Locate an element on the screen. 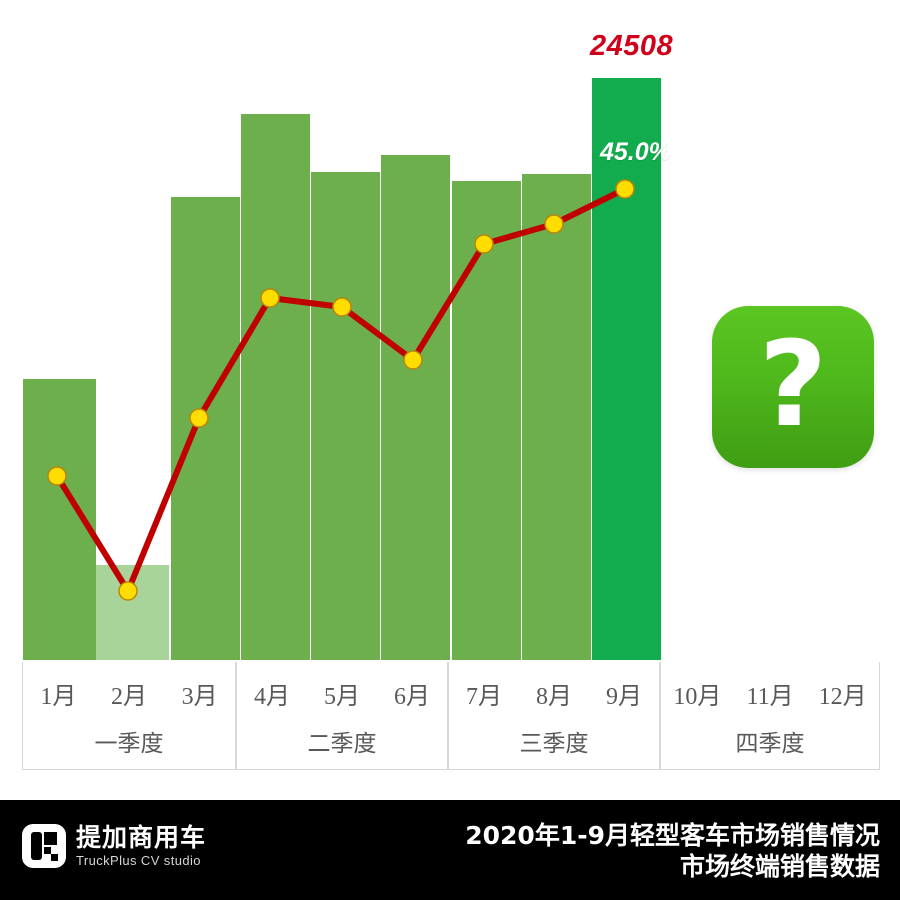  month-label-6月: 6月 is located at coordinates (412, 696).